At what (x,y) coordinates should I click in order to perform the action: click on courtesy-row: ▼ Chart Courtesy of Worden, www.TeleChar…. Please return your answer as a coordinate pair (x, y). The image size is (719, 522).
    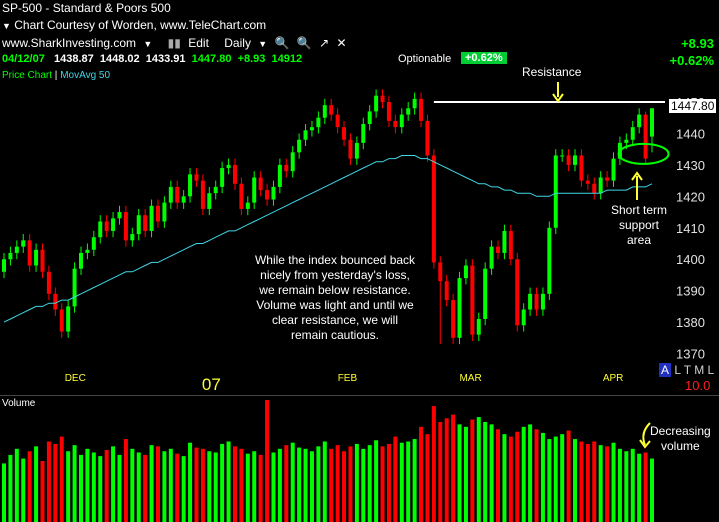
    Looking at the image, I should click on (134, 25).